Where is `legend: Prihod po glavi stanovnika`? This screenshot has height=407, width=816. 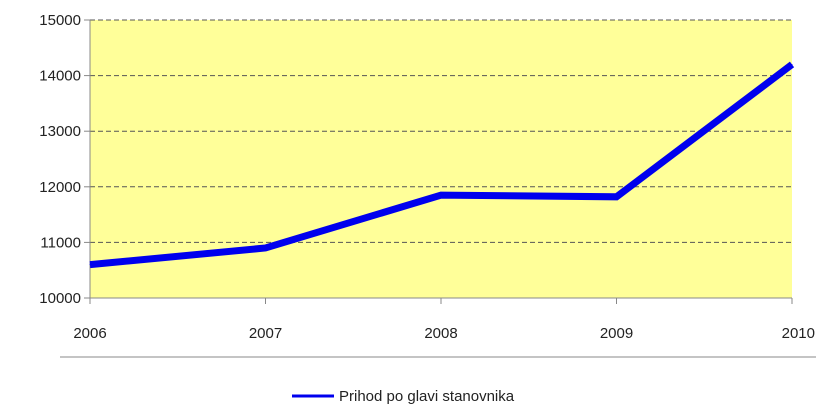 legend: Prihod po glavi stanovnika is located at coordinates (403, 396).